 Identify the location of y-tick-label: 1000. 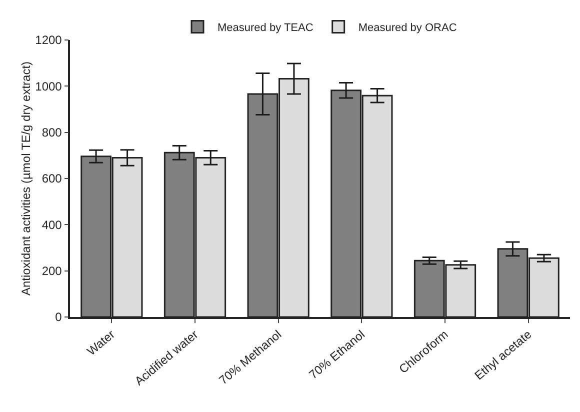
(48, 86).